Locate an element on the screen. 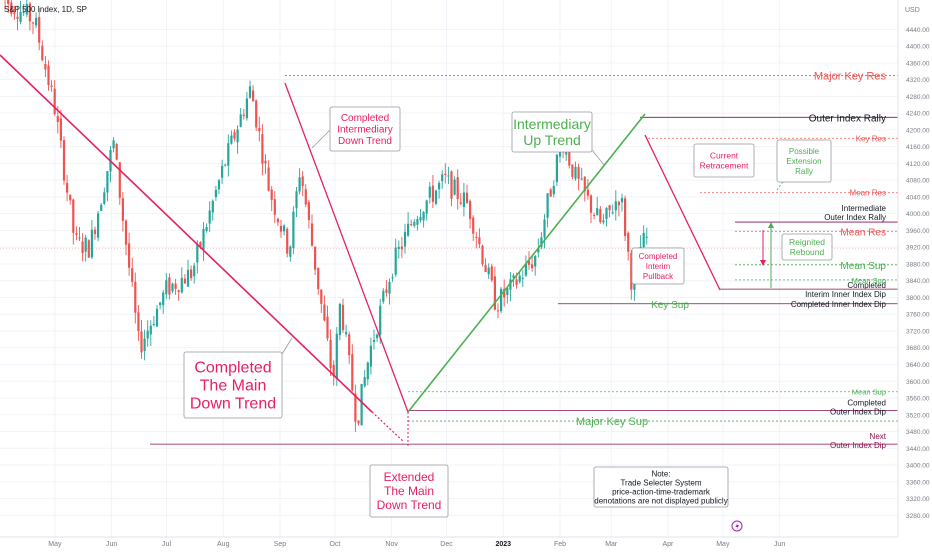 The width and height of the screenshot is (932, 555). x-tick-label: Apr is located at coordinates (668, 544).